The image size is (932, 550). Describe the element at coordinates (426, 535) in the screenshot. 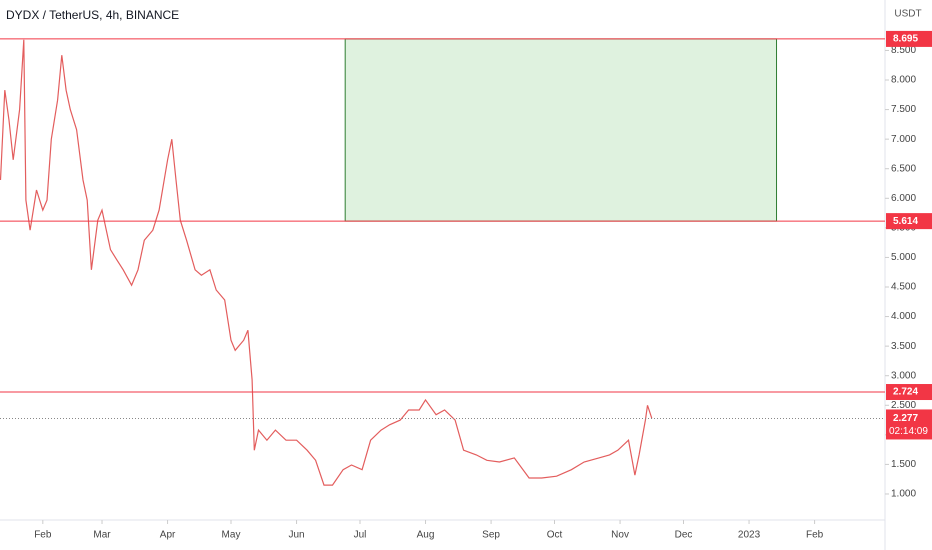

I see `x-tick-label: Aug` at that location.